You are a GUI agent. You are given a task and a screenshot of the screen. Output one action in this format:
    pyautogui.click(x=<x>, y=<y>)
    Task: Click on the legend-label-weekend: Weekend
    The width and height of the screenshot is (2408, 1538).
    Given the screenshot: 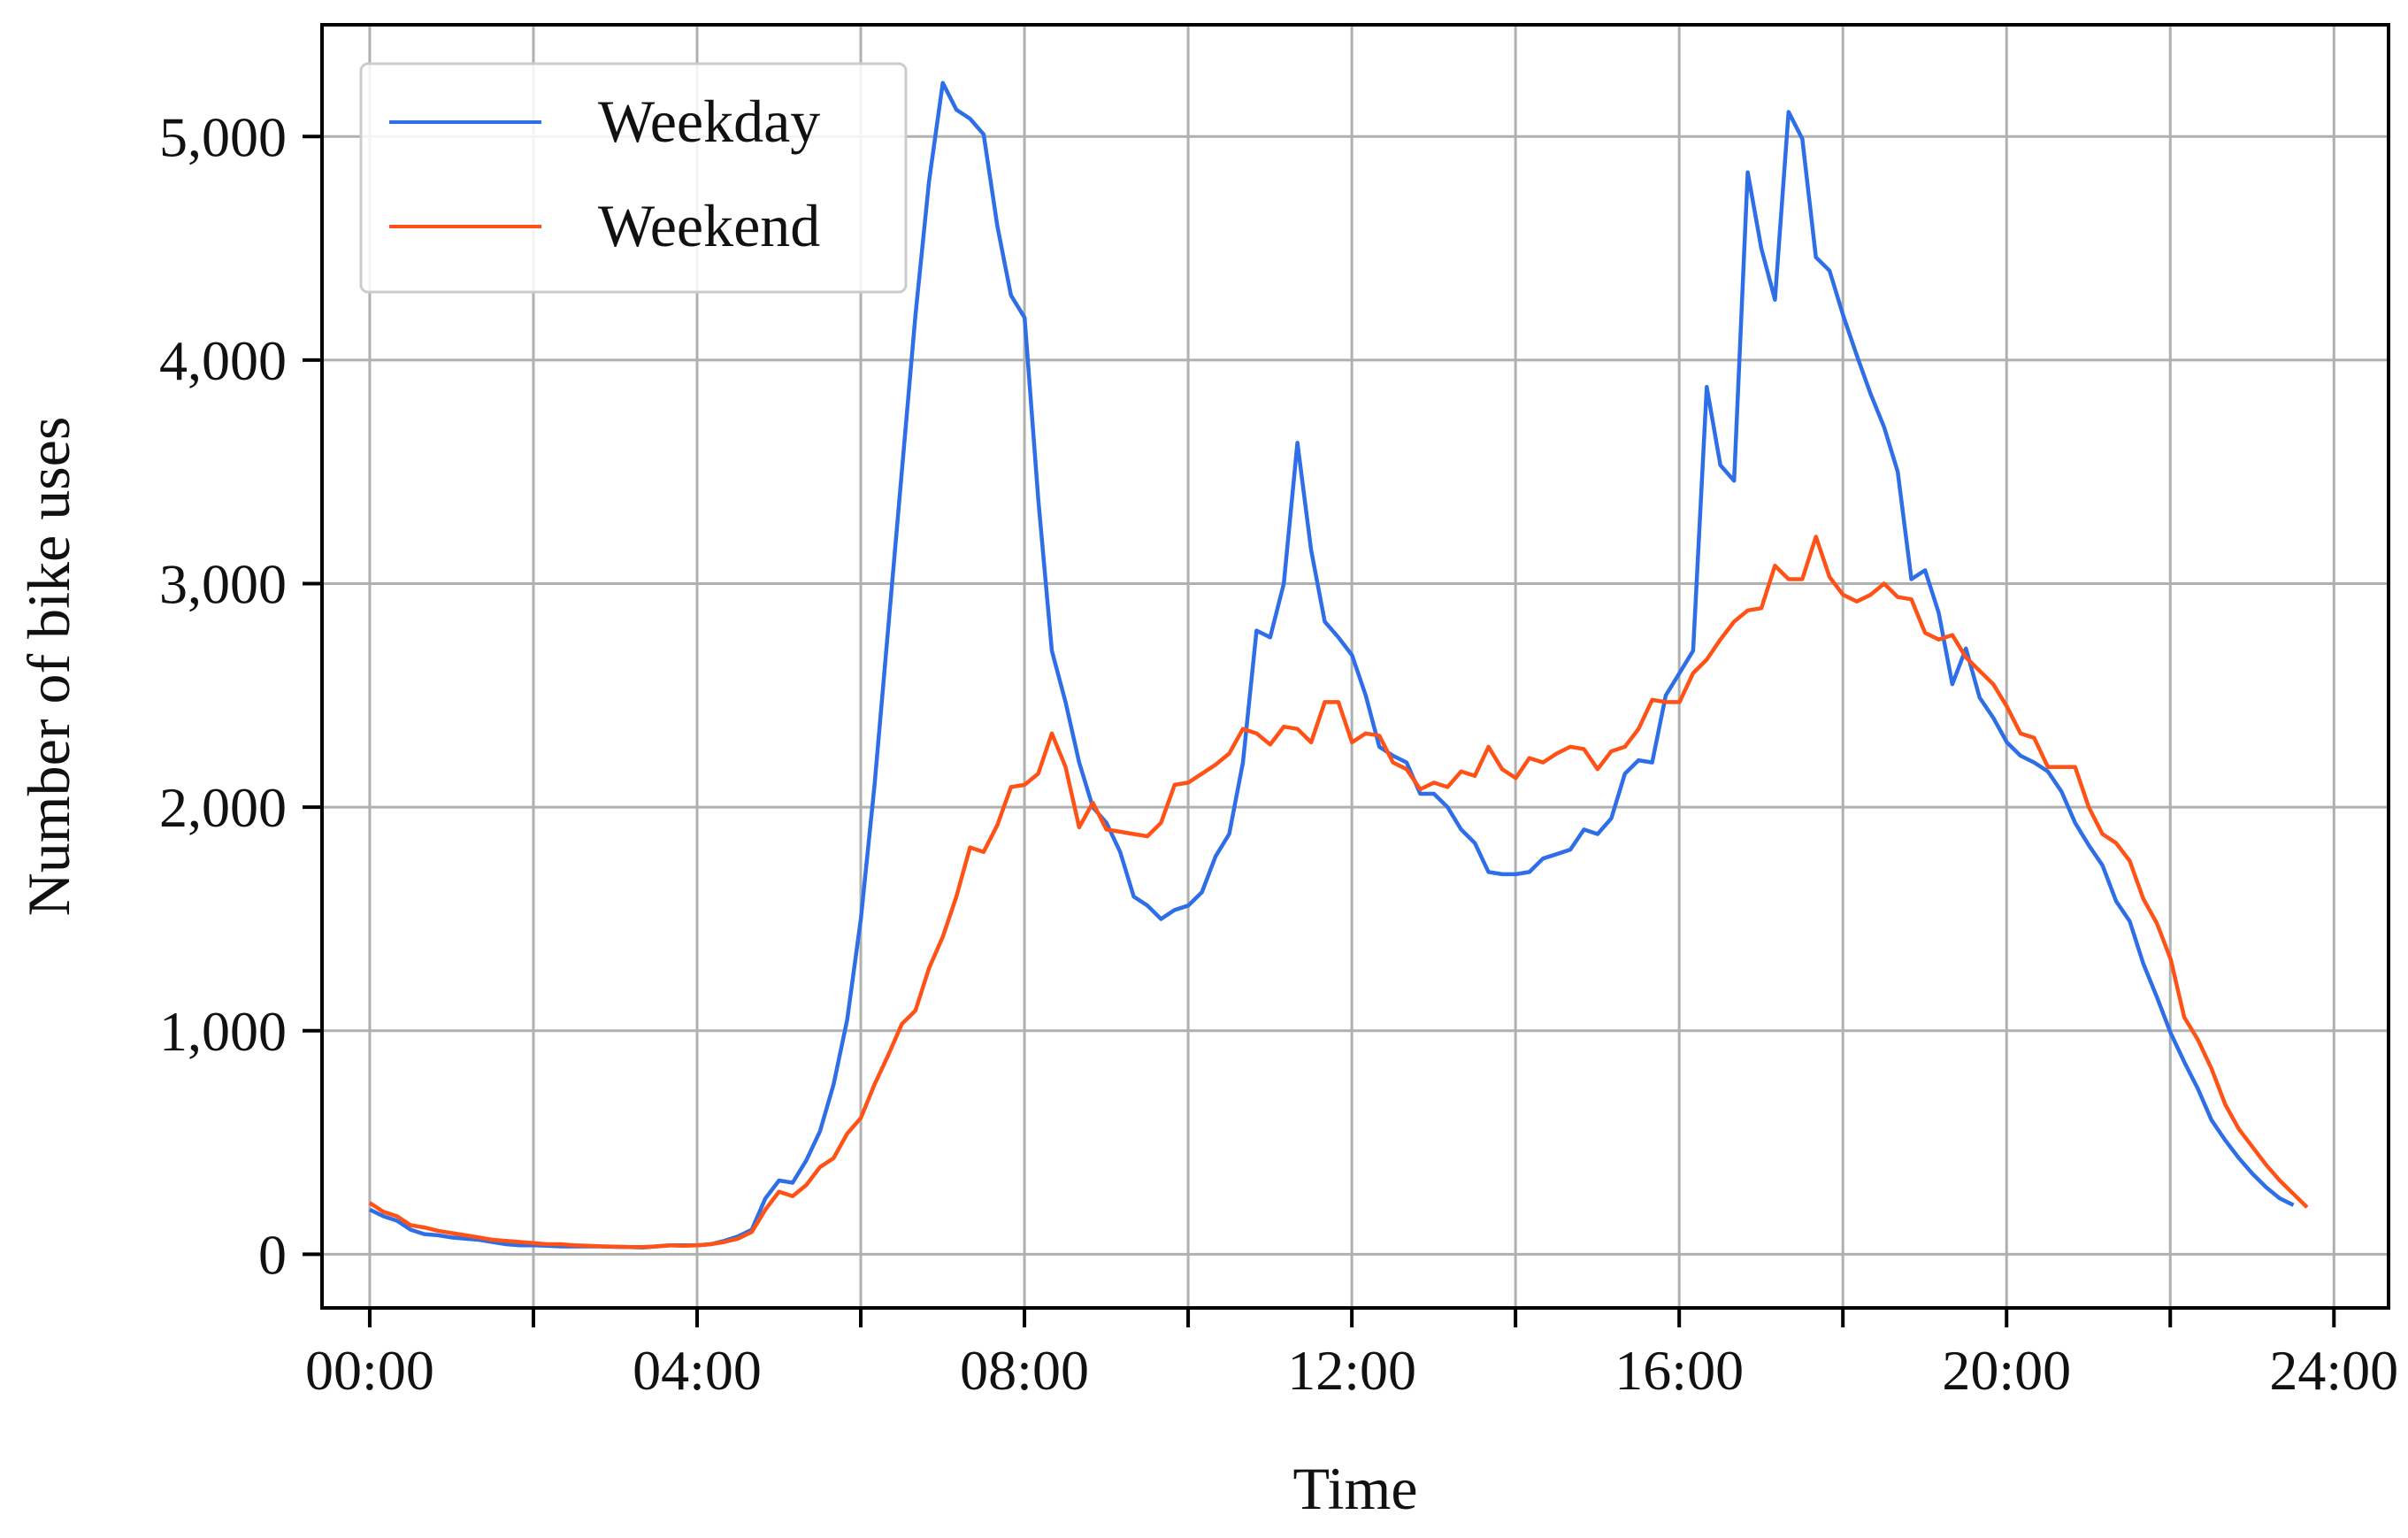 What is the action you would take?
    pyautogui.click(x=709, y=225)
    